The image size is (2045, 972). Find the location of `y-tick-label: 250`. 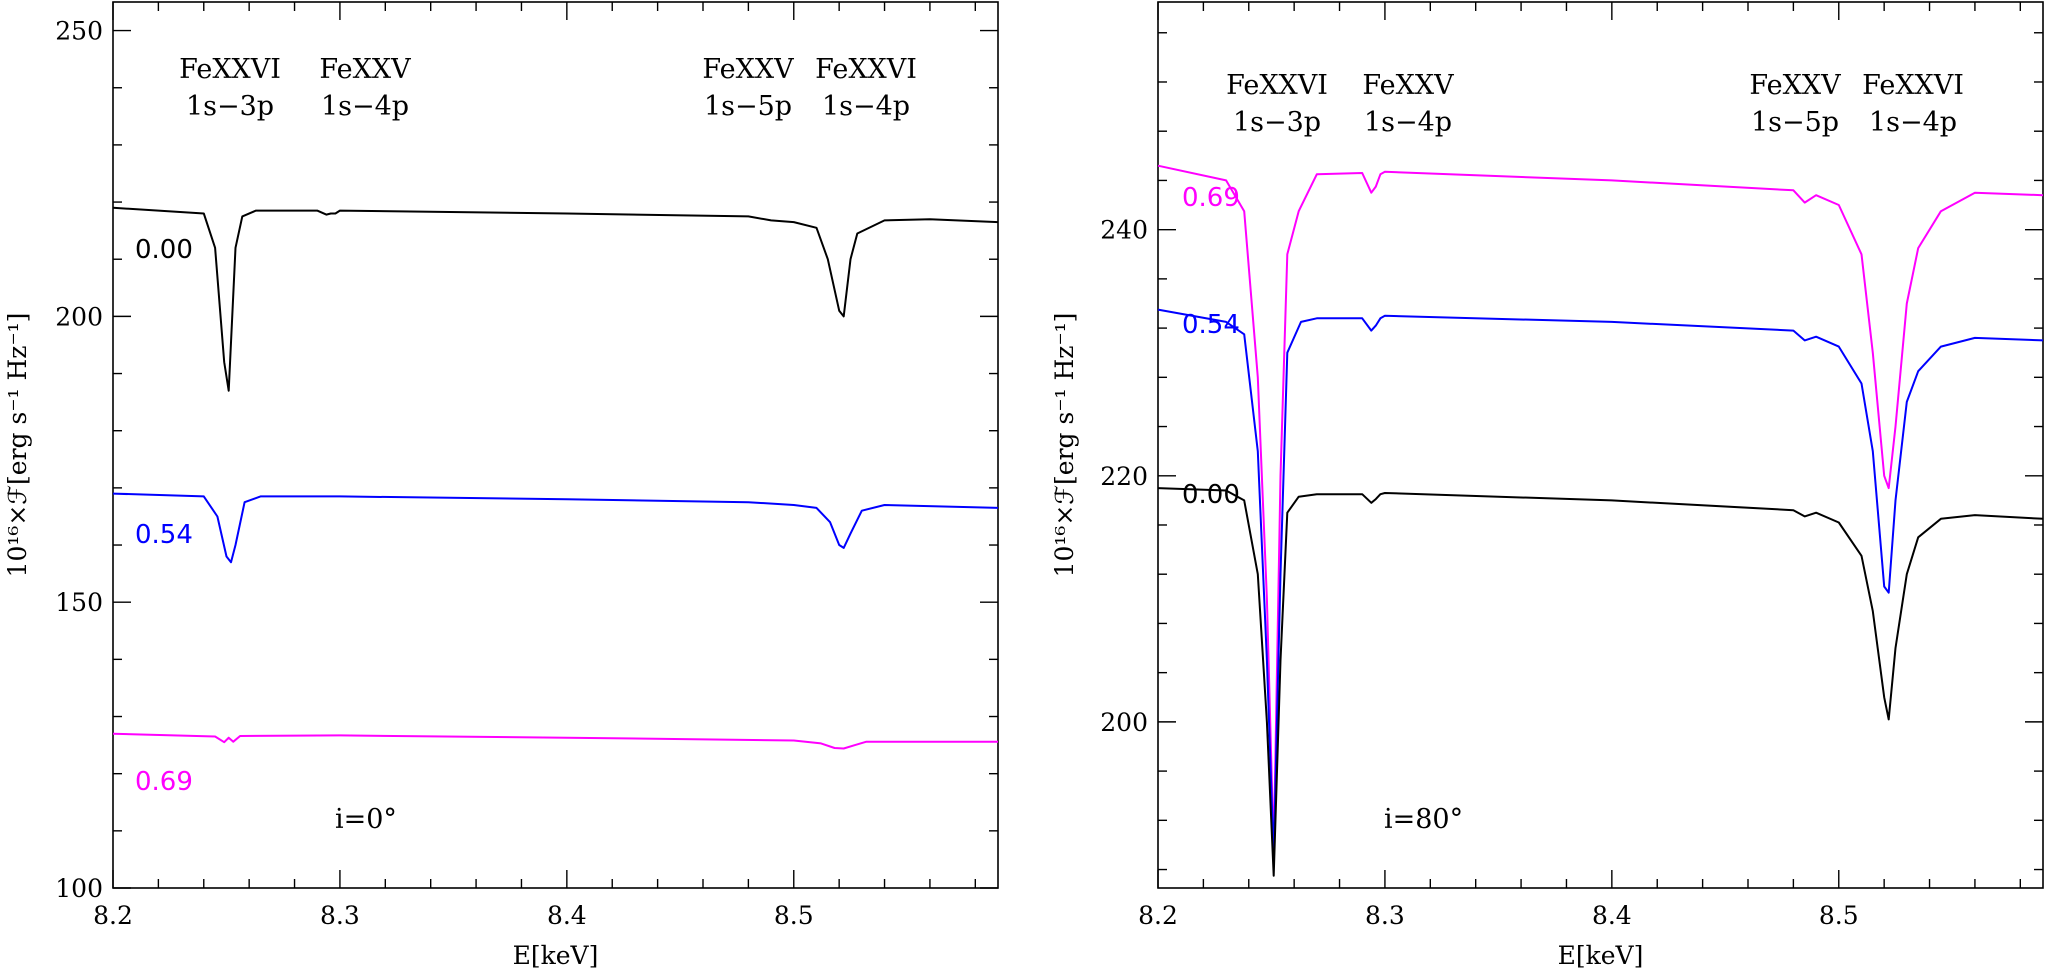

y-tick-label: 250 is located at coordinates (79, 31).